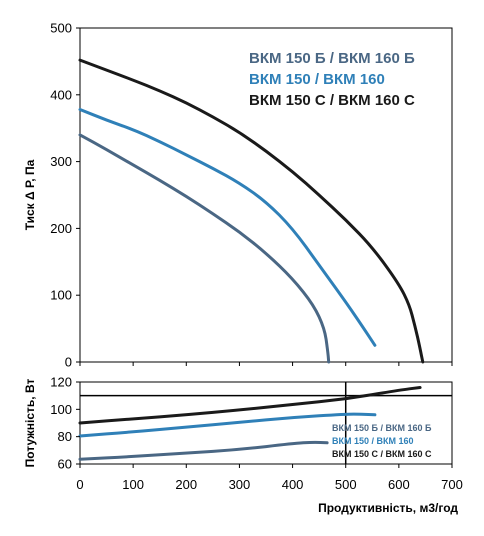 The image size is (484, 536). Describe the element at coordinates (61, 28) in the screenshot. I see `top-y-tick-label: 500` at that location.